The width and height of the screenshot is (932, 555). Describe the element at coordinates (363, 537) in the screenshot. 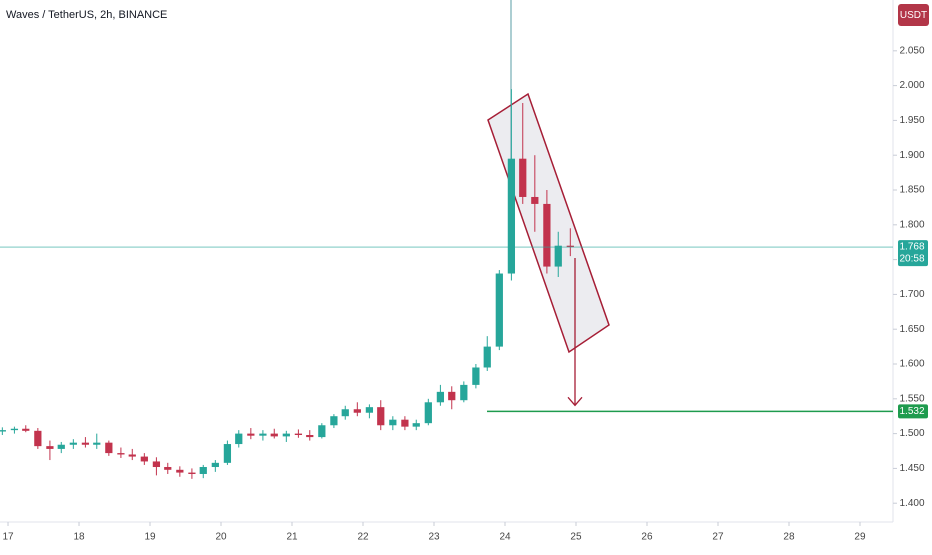

I see `x-tick-label: 22` at that location.